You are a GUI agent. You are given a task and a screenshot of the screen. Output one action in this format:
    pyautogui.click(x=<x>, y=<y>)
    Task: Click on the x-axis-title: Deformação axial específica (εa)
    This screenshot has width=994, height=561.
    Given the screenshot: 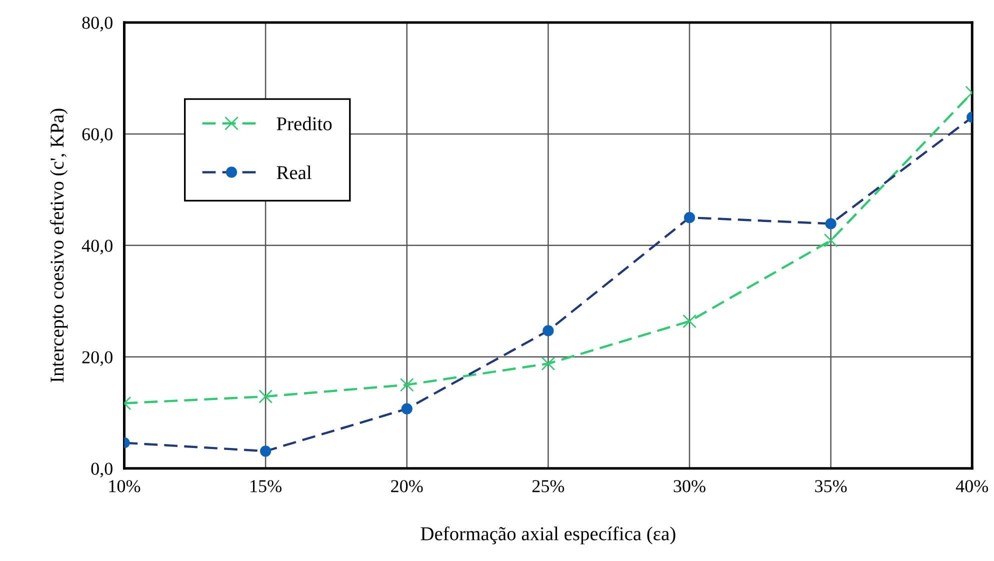 What is the action you would take?
    pyautogui.click(x=548, y=535)
    